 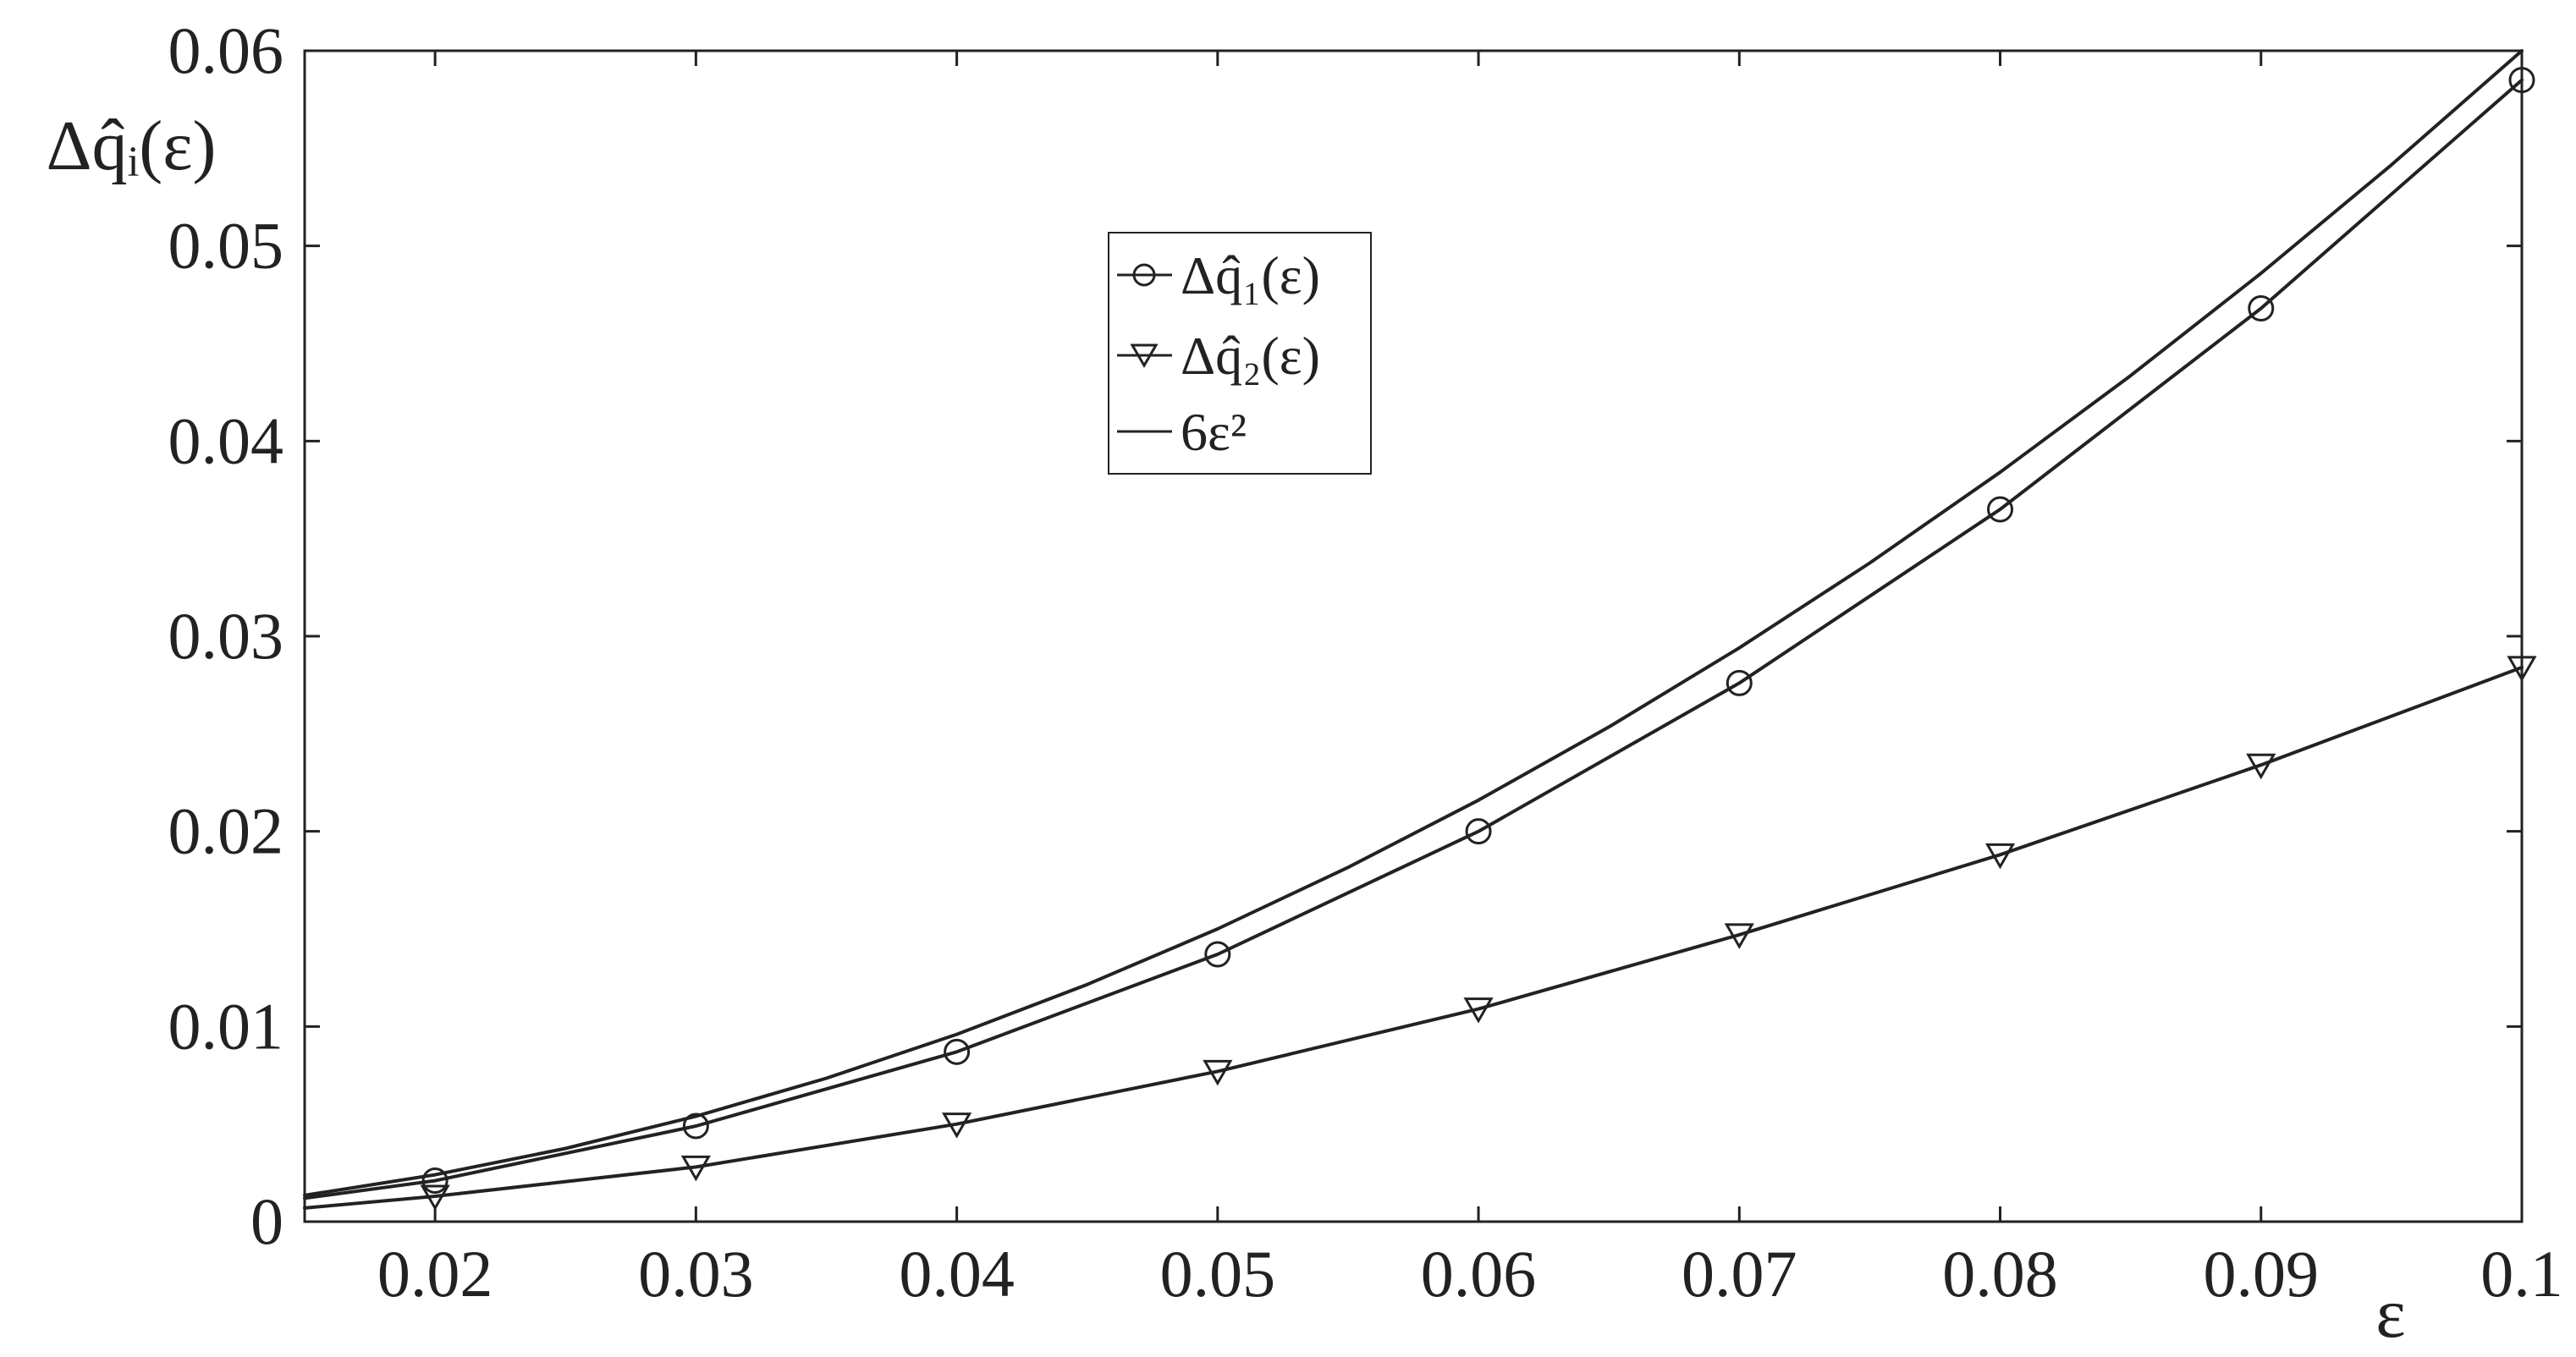 I want to click on y-tick-label: 0.03, so click(x=226, y=636).